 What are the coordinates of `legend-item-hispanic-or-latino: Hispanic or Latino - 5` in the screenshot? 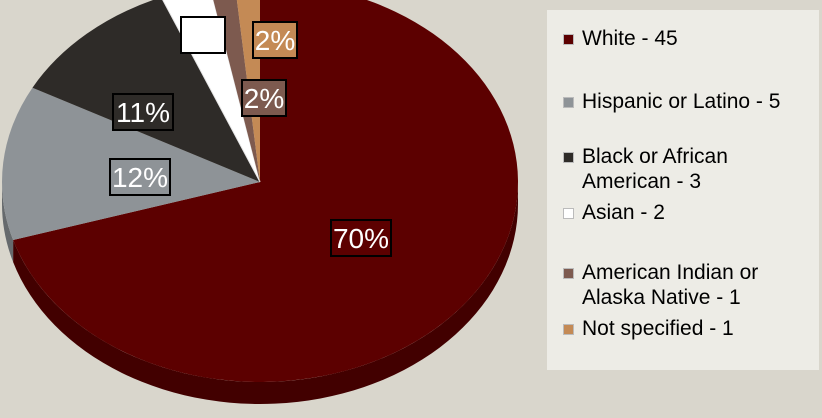 It's located at (688, 101).